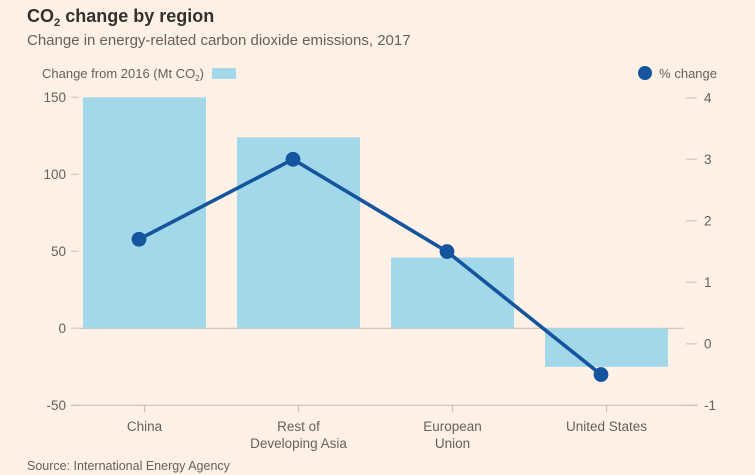  I want to click on title-subscript: 2, so click(57, 23).